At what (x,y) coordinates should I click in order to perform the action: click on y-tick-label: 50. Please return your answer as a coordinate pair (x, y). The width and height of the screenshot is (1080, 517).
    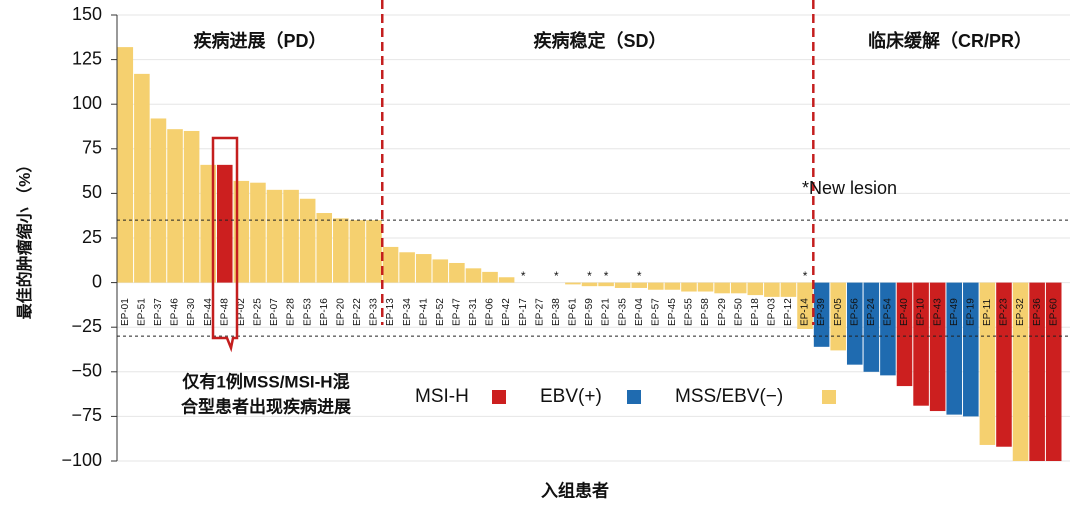
    Looking at the image, I should click on (92, 192).